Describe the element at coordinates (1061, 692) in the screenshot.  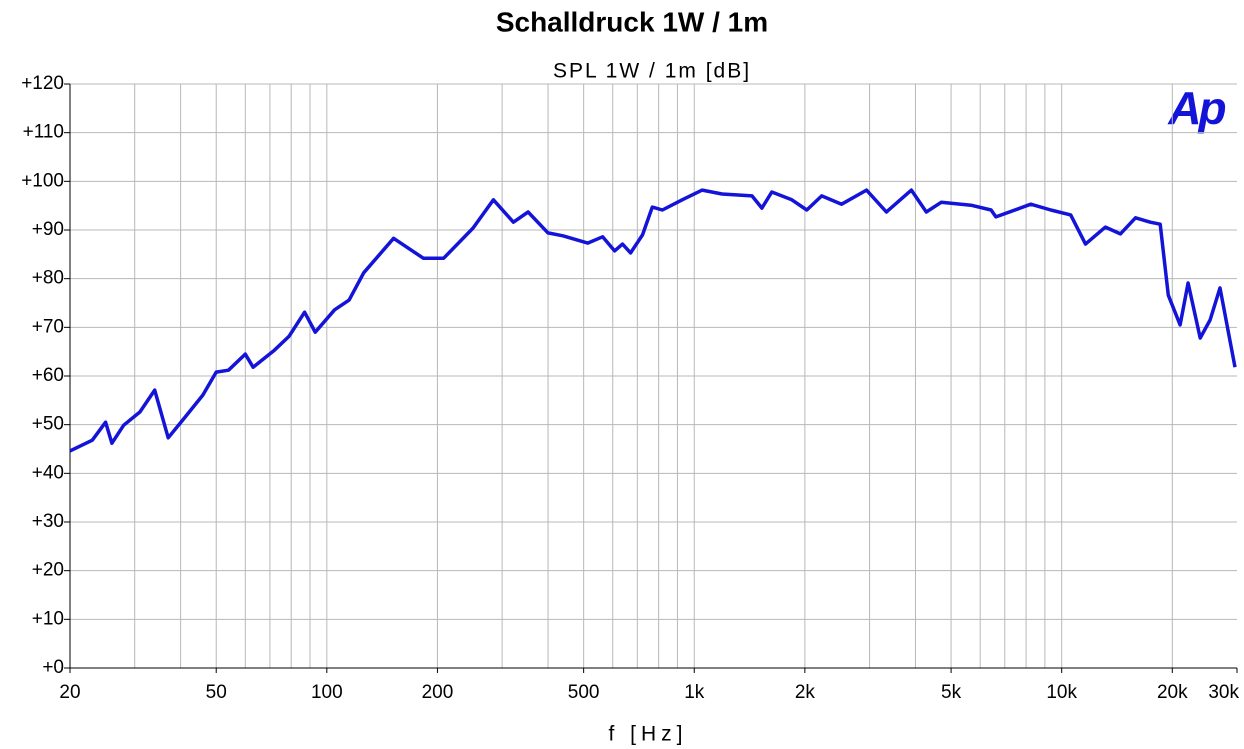
I see `x-tick-label: 10k` at that location.